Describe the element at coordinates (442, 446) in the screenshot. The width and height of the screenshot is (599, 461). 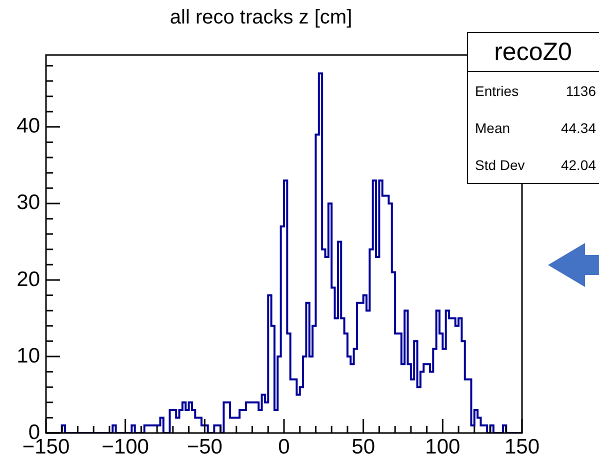
I see `x-tick-label: 100` at that location.